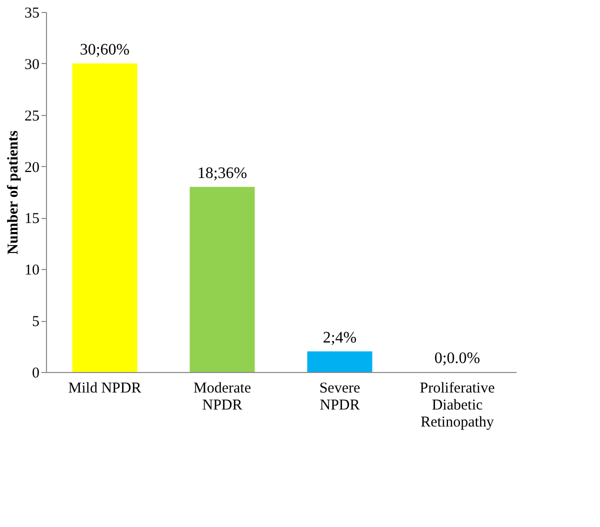 This screenshot has height=527, width=600. What do you see at coordinates (339, 397) in the screenshot?
I see `x-tick-label: Severe NPDR` at bounding box center [339, 397].